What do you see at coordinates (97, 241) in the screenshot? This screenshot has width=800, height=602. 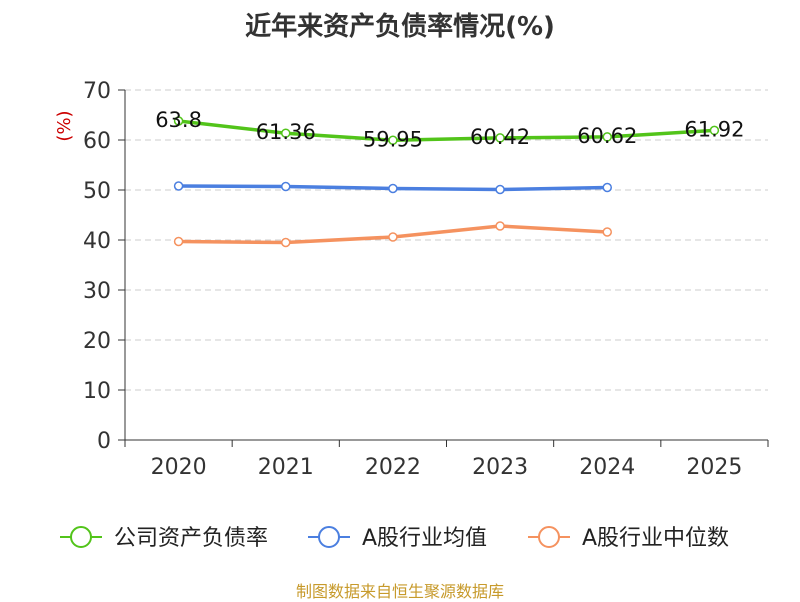 I see `y-tick-label: 40` at bounding box center [97, 241].